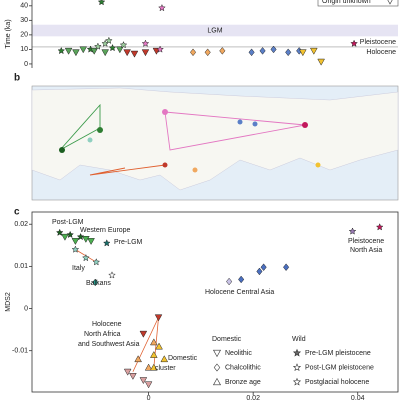 The height and width of the screenshot is (405, 400). What do you see at coordinates (337, 382) in the screenshot?
I see `legend-label: Postglacial holocene` at bounding box center [337, 382].